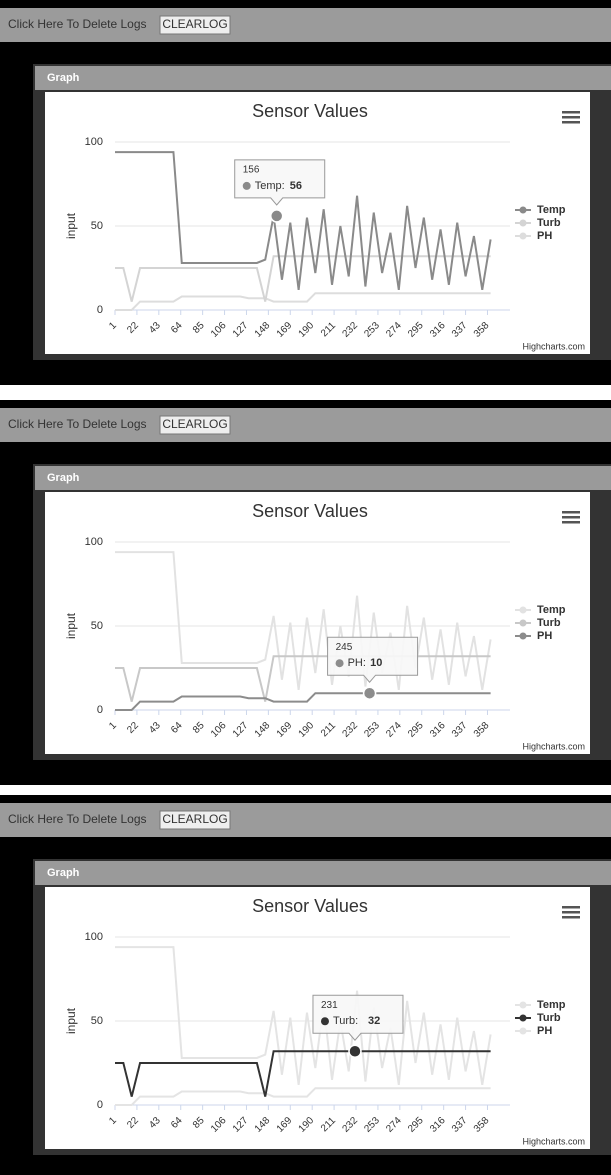 The width and height of the screenshot is (611, 1175). What do you see at coordinates (270, 186) in the screenshot?
I see `tooltip-label: Temp:` at bounding box center [270, 186].